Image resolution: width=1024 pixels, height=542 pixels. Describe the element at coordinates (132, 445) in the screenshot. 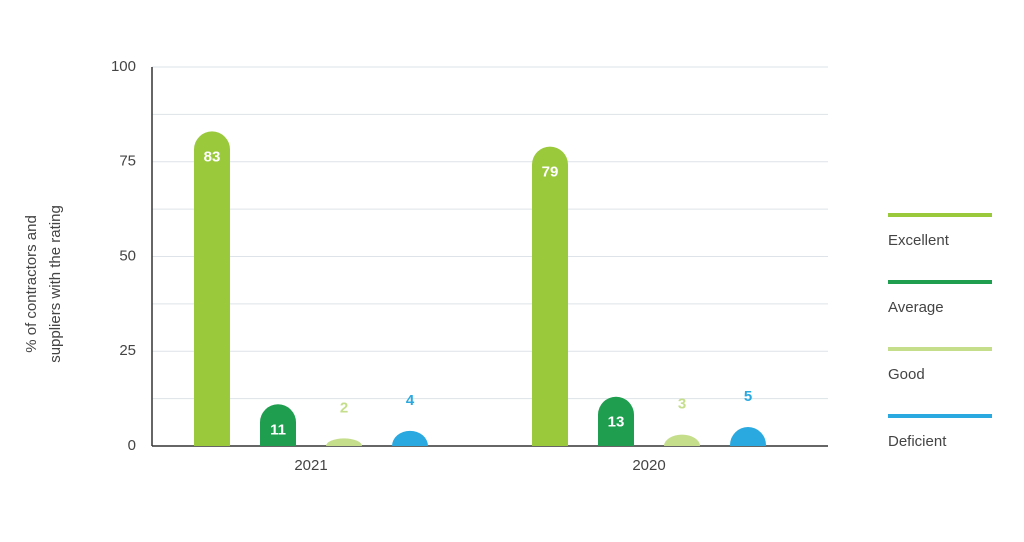

I see `y-tick-label: 0` at that location.